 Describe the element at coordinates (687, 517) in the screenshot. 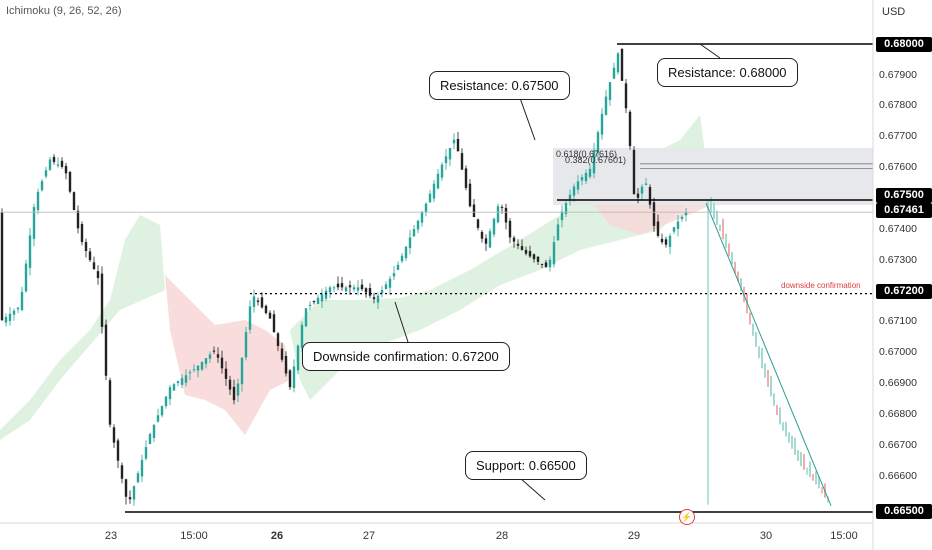

I see `lightning-icon: ⚡` at that location.